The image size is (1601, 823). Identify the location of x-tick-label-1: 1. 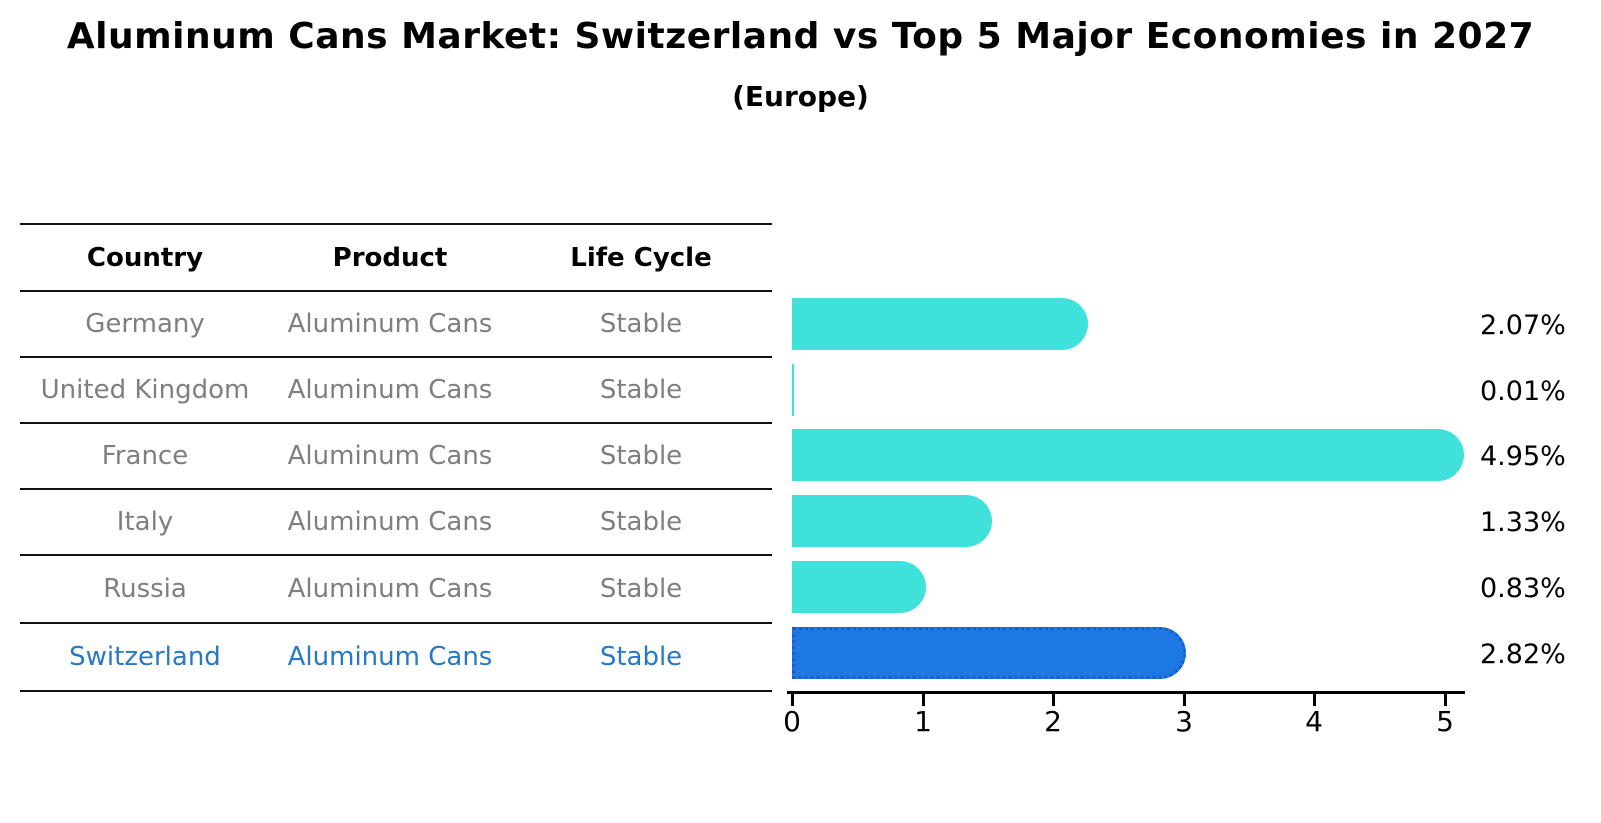
(923, 721).